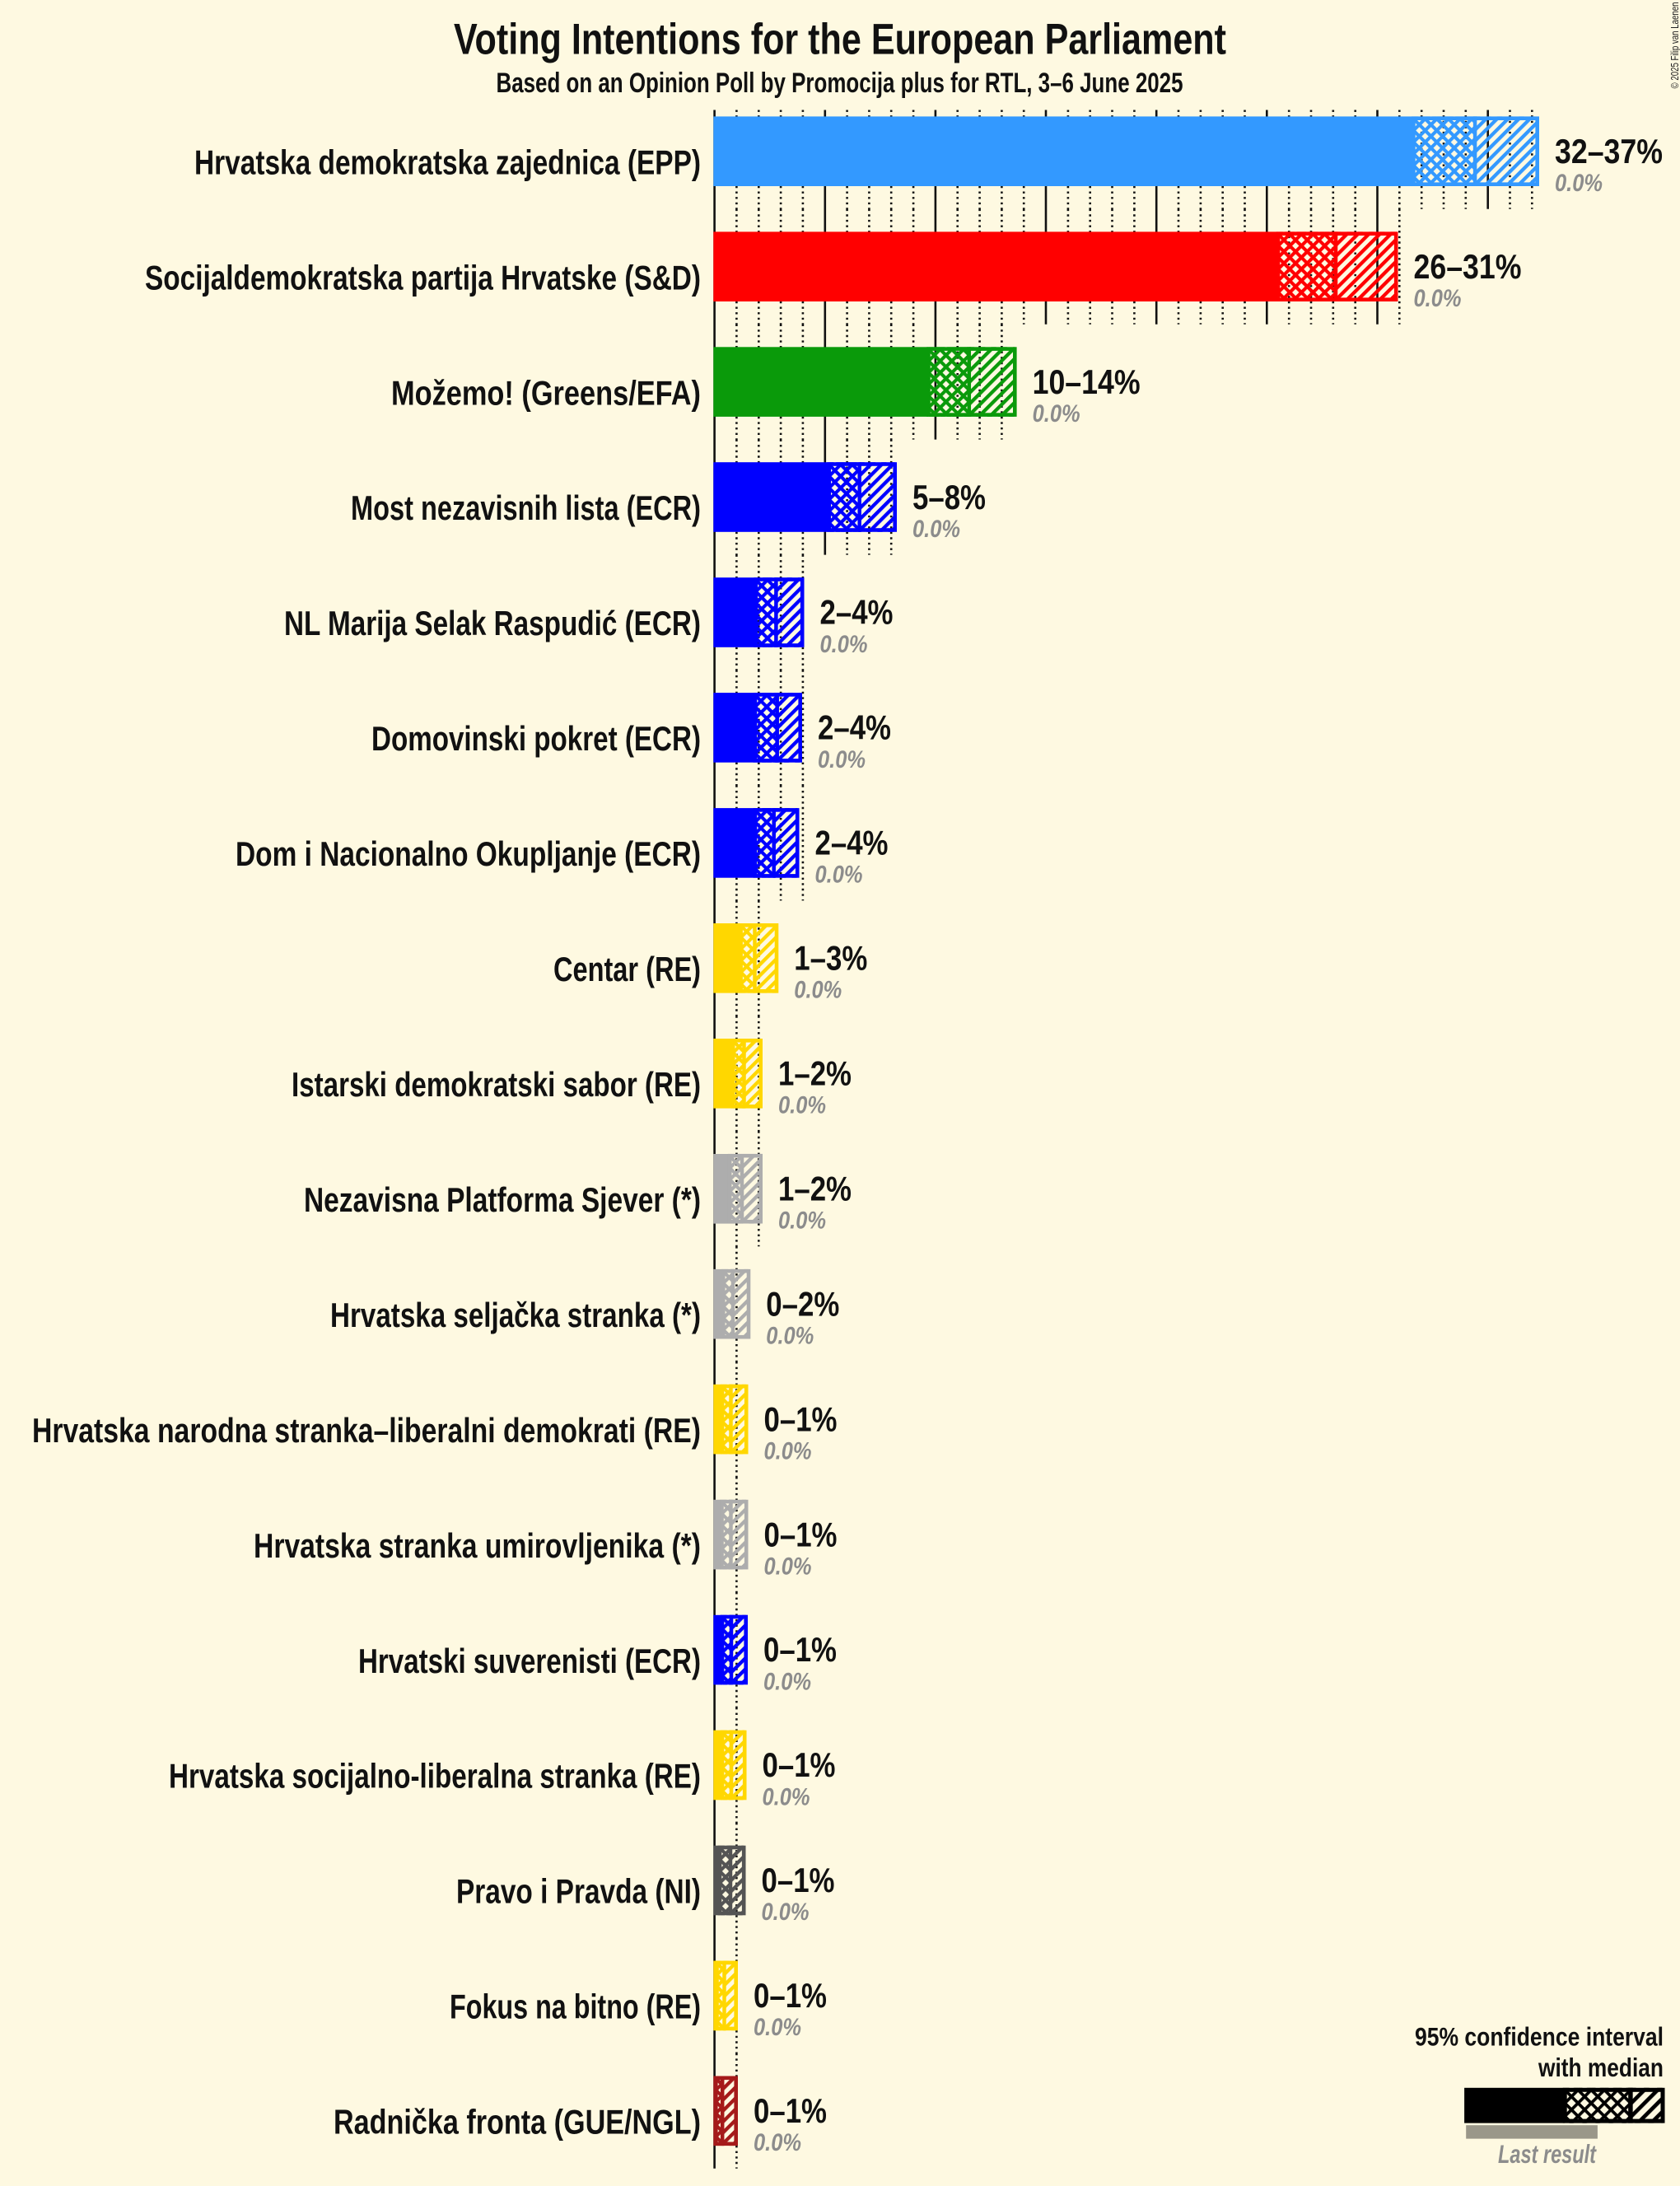  Describe the element at coordinates (949, 497) in the screenshot. I see `svg-text: 5–8%` at that location.